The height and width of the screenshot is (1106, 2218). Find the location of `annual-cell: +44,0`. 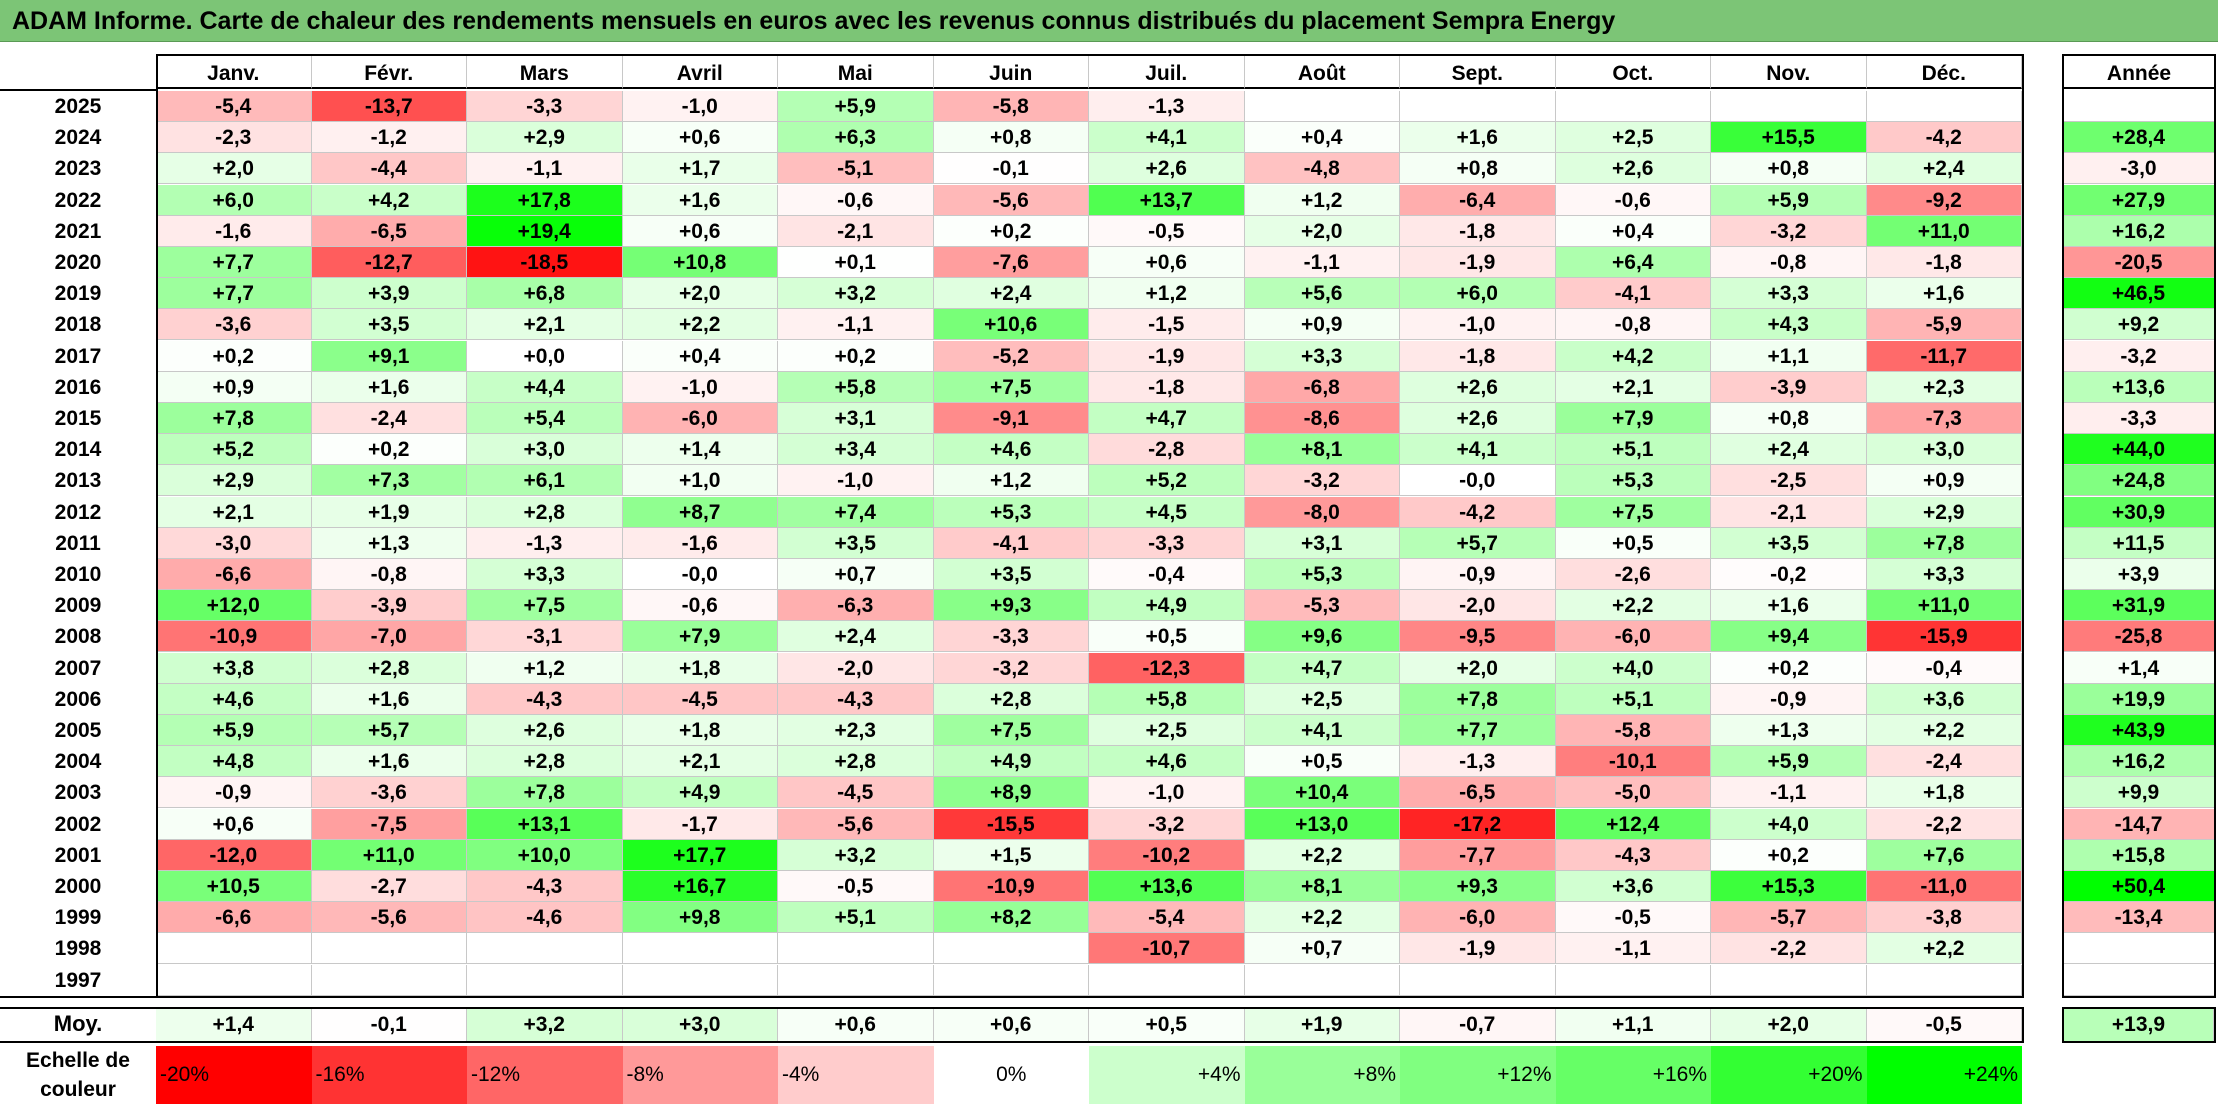

annual-cell: +44,0 is located at coordinates (2139, 450).